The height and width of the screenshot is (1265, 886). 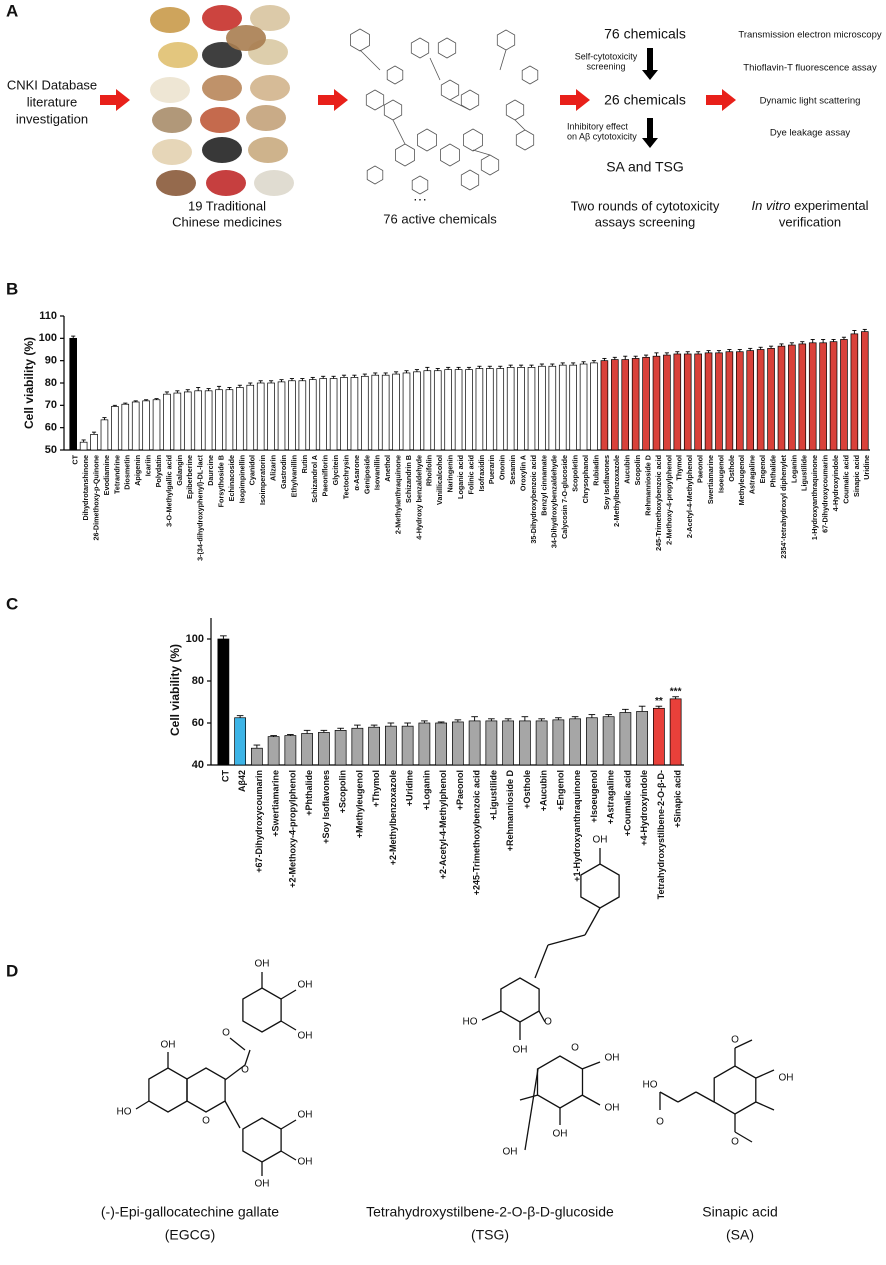 I want to click on x-tick-label: Gastrodin, so click(x=283, y=472).